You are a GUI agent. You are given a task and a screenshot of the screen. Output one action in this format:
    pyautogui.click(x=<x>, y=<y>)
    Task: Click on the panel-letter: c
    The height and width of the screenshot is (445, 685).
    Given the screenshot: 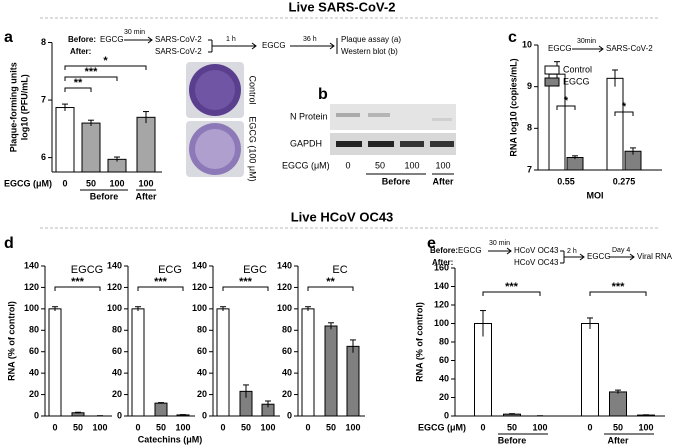 What is the action you would take?
    pyautogui.click(x=512, y=37)
    